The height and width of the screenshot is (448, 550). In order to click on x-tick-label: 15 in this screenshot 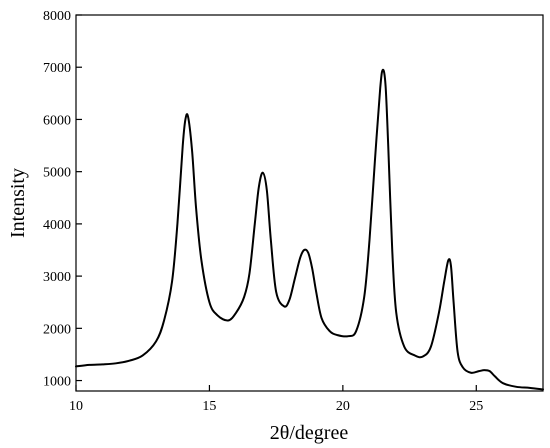, I will do `click(209, 406)`.